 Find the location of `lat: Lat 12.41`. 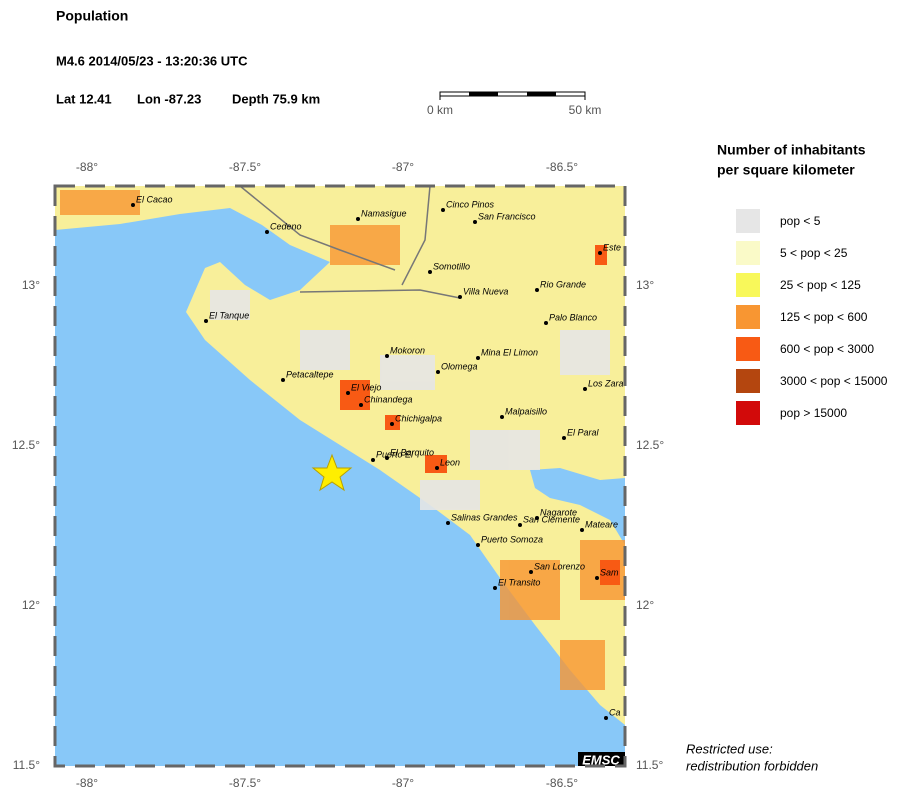

lat: Lat 12.41 is located at coordinates (84, 98).